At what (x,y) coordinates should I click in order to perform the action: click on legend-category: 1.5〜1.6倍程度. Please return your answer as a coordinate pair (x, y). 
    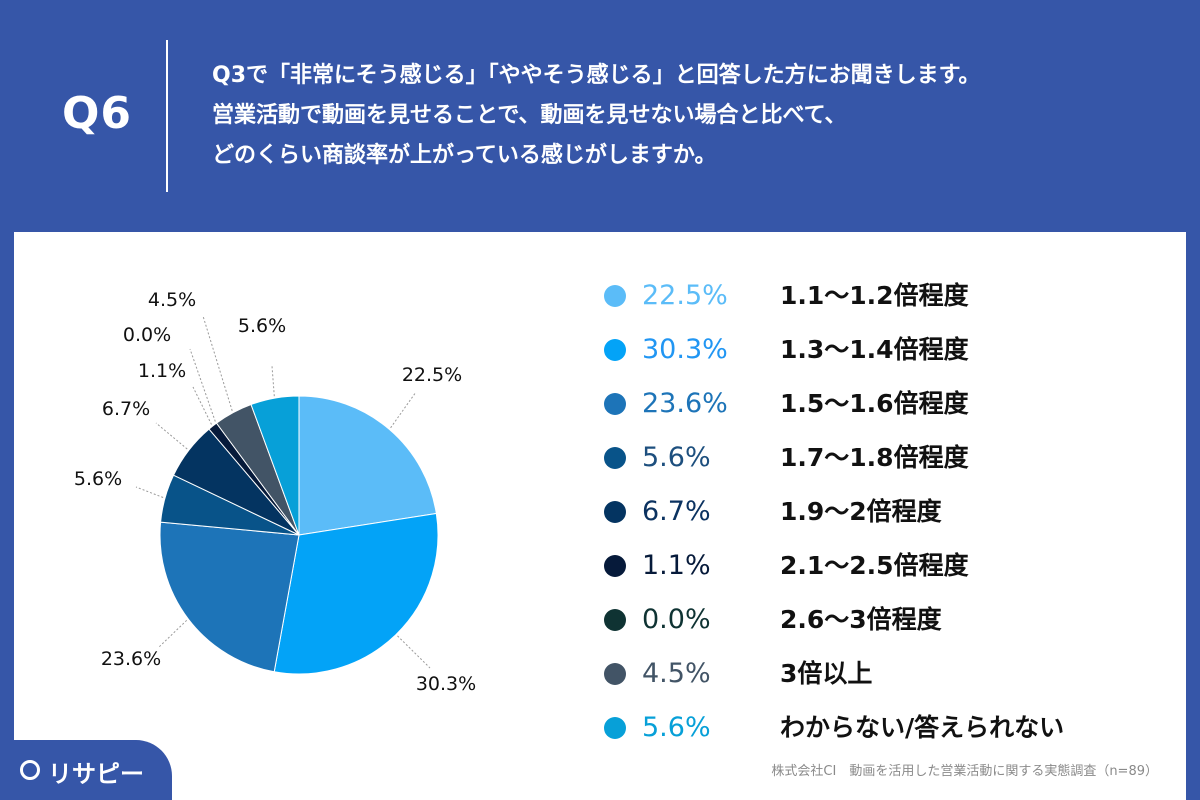
    Looking at the image, I should click on (874, 403).